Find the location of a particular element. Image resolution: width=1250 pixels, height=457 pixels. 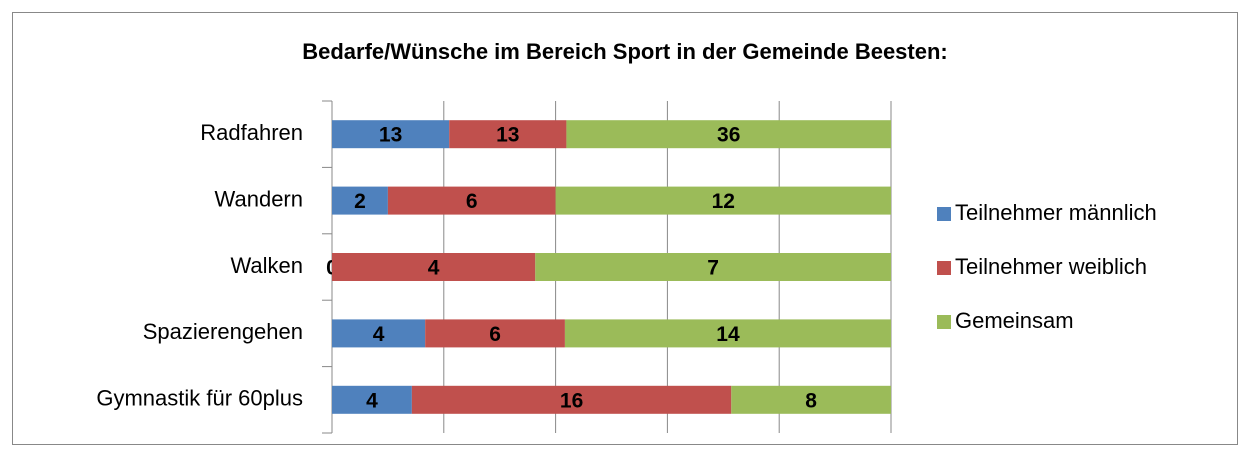

legend-label: Gemeinsam is located at coordinates (1014, 320).